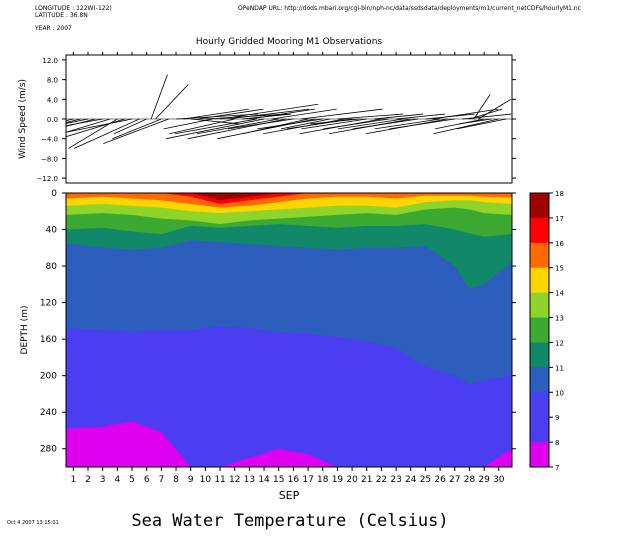 The height and width of the screenshot is (552, 640). I want to click on day-x-tick-label: 10, so click(206, 480).